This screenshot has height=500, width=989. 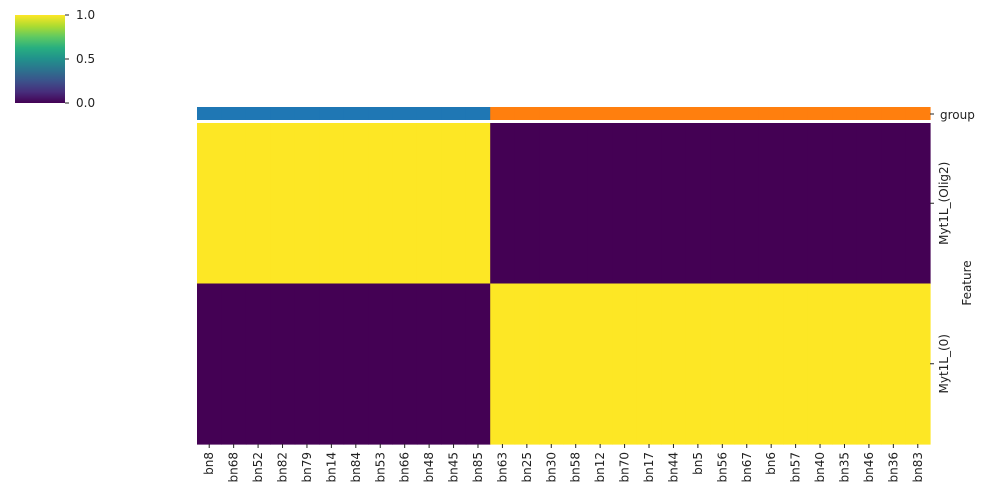 I want to click on colorbar: 0.0 0.5 1.0, so click(x=55, y=59).